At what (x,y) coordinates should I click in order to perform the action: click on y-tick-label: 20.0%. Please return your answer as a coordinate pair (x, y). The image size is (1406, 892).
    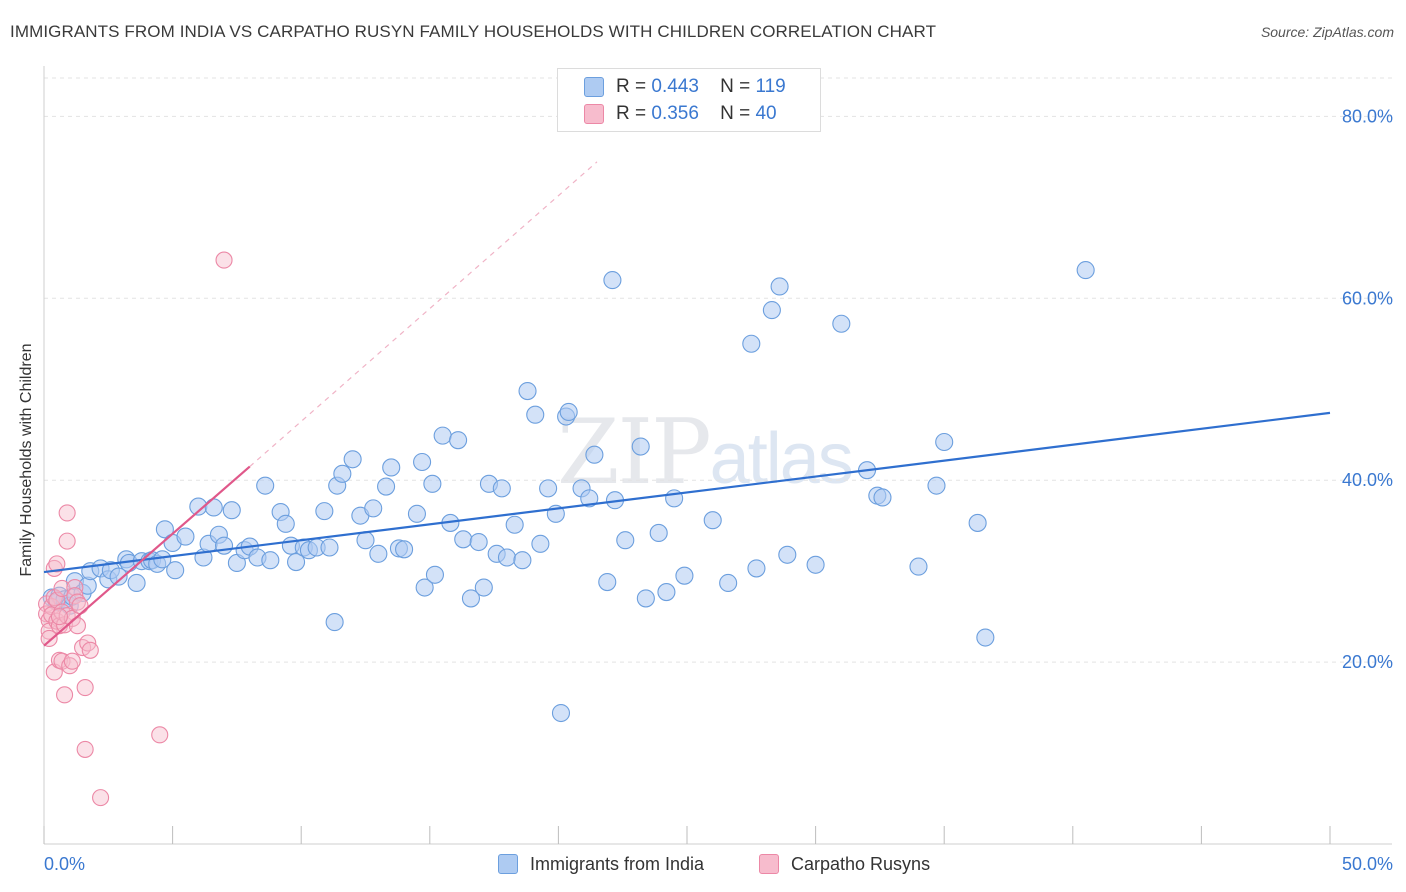
    Looking at the image, I should click on (1367, 662).